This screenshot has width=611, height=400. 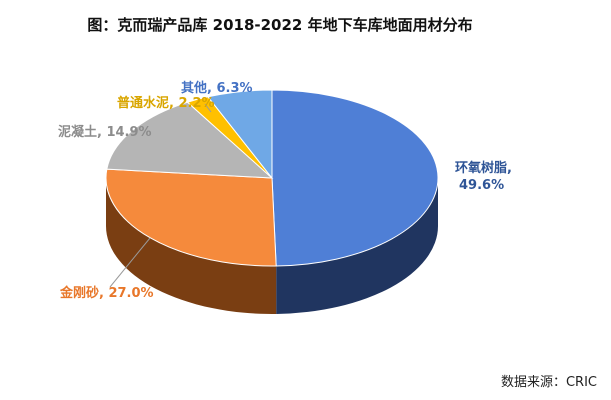 What do you see at coordinates (105, 132) in the screenshot?
I see `slice-label-2: 泥凝土, 14.9%` at bounding box center [105, 132].